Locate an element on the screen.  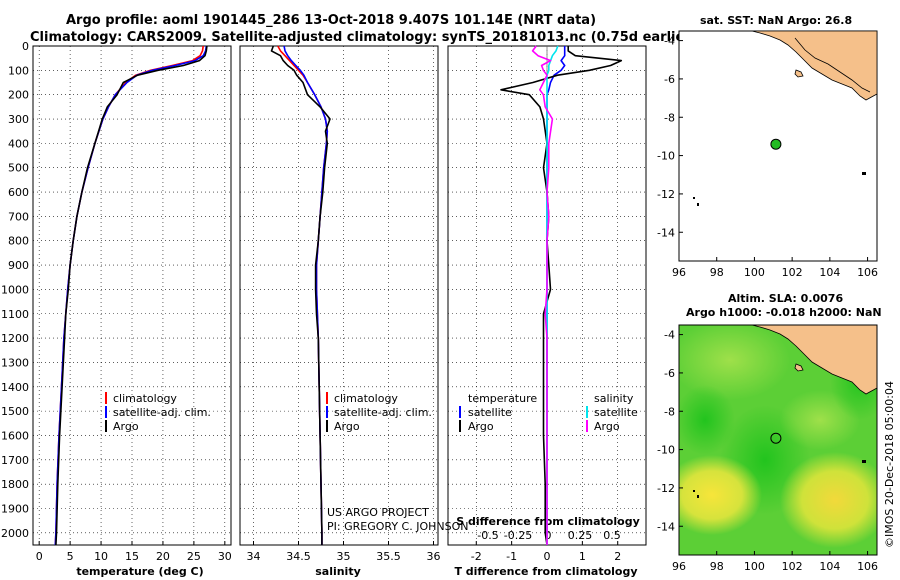
x-tick-label: 2 is located at coordinates (617, 556).